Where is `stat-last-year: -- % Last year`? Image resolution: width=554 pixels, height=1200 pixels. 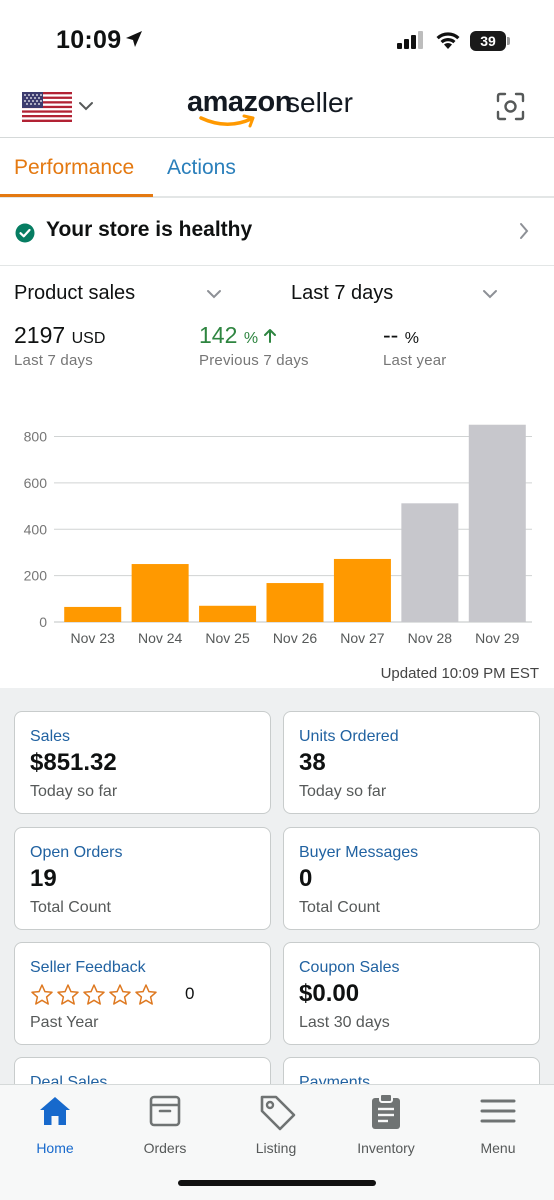
stat-last-year: -- % Last year is located at coordinates (415, 345).